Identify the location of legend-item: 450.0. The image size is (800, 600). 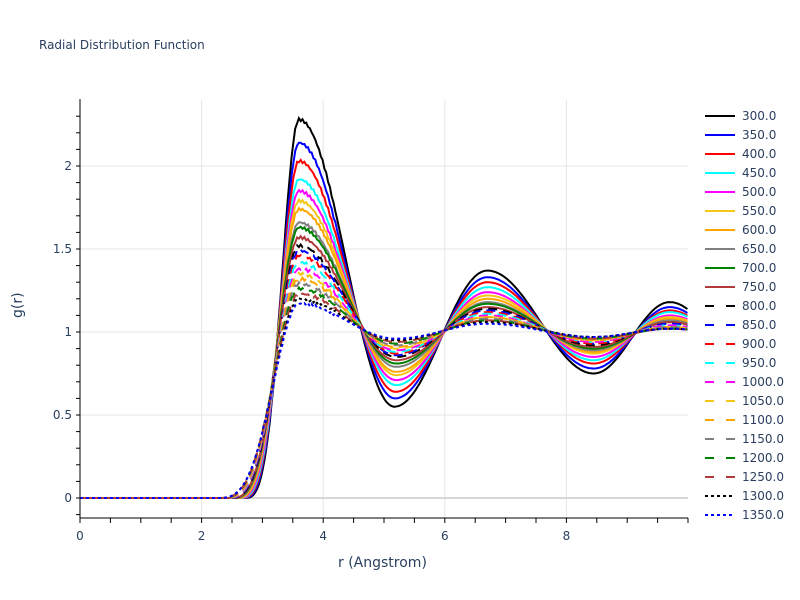
(744, 172).